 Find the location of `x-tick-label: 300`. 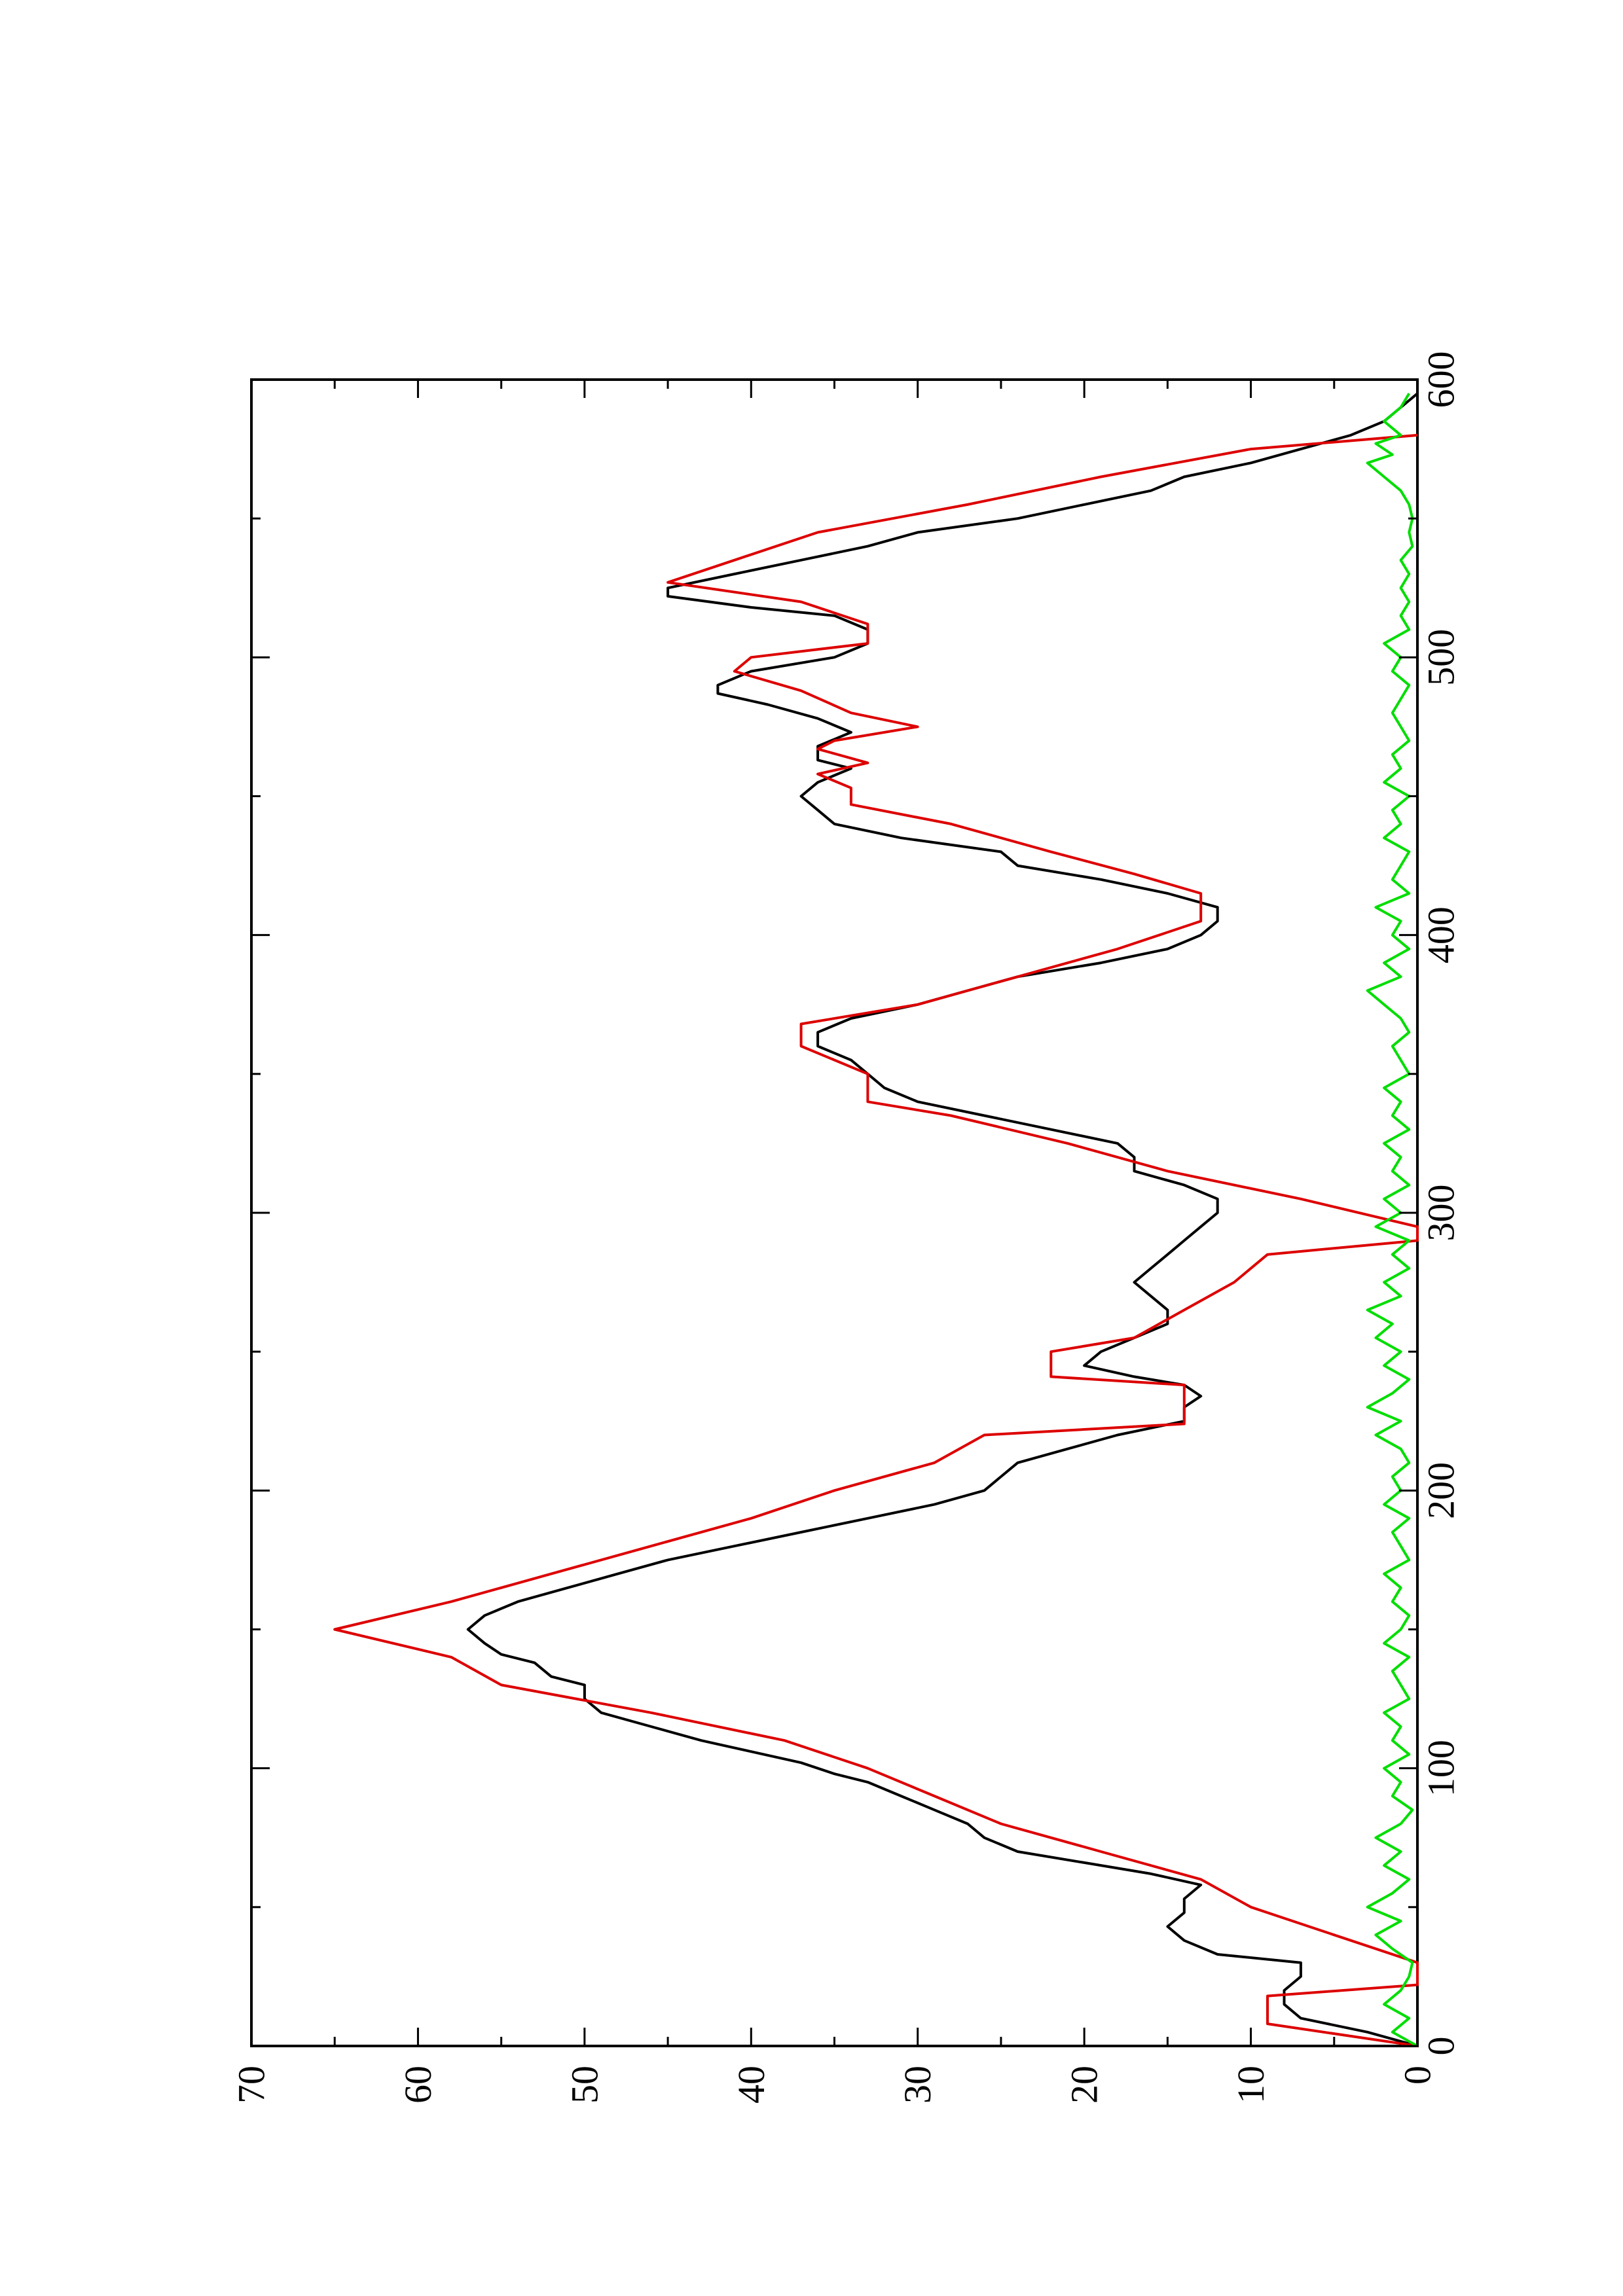

x-tick-label: 300 is located at coordinates (1441, 1213).